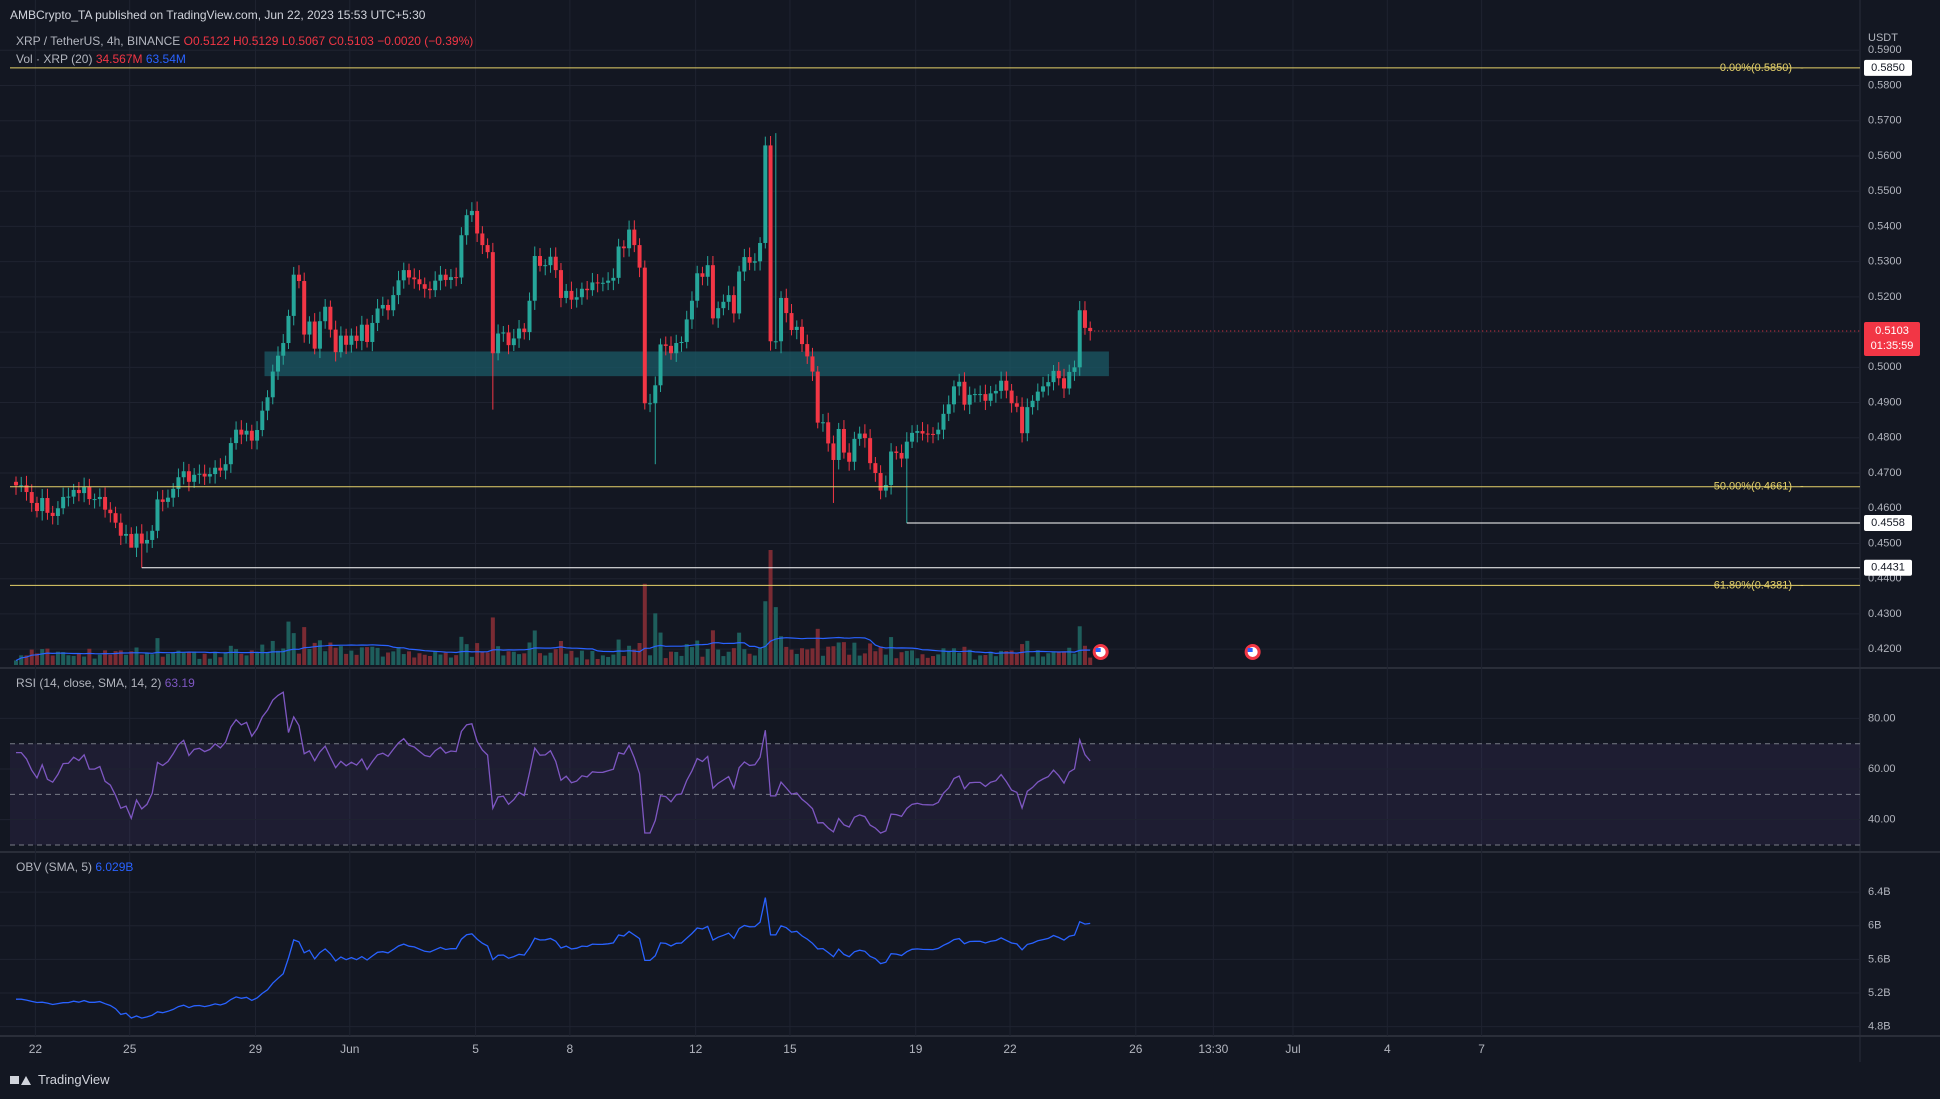 The image size is (1940, 1099). What do you see at coordinates (54, 59) in the screenshot?
I see `volume-label: Vol · XRP (20)` at bounding box center [54, 59].